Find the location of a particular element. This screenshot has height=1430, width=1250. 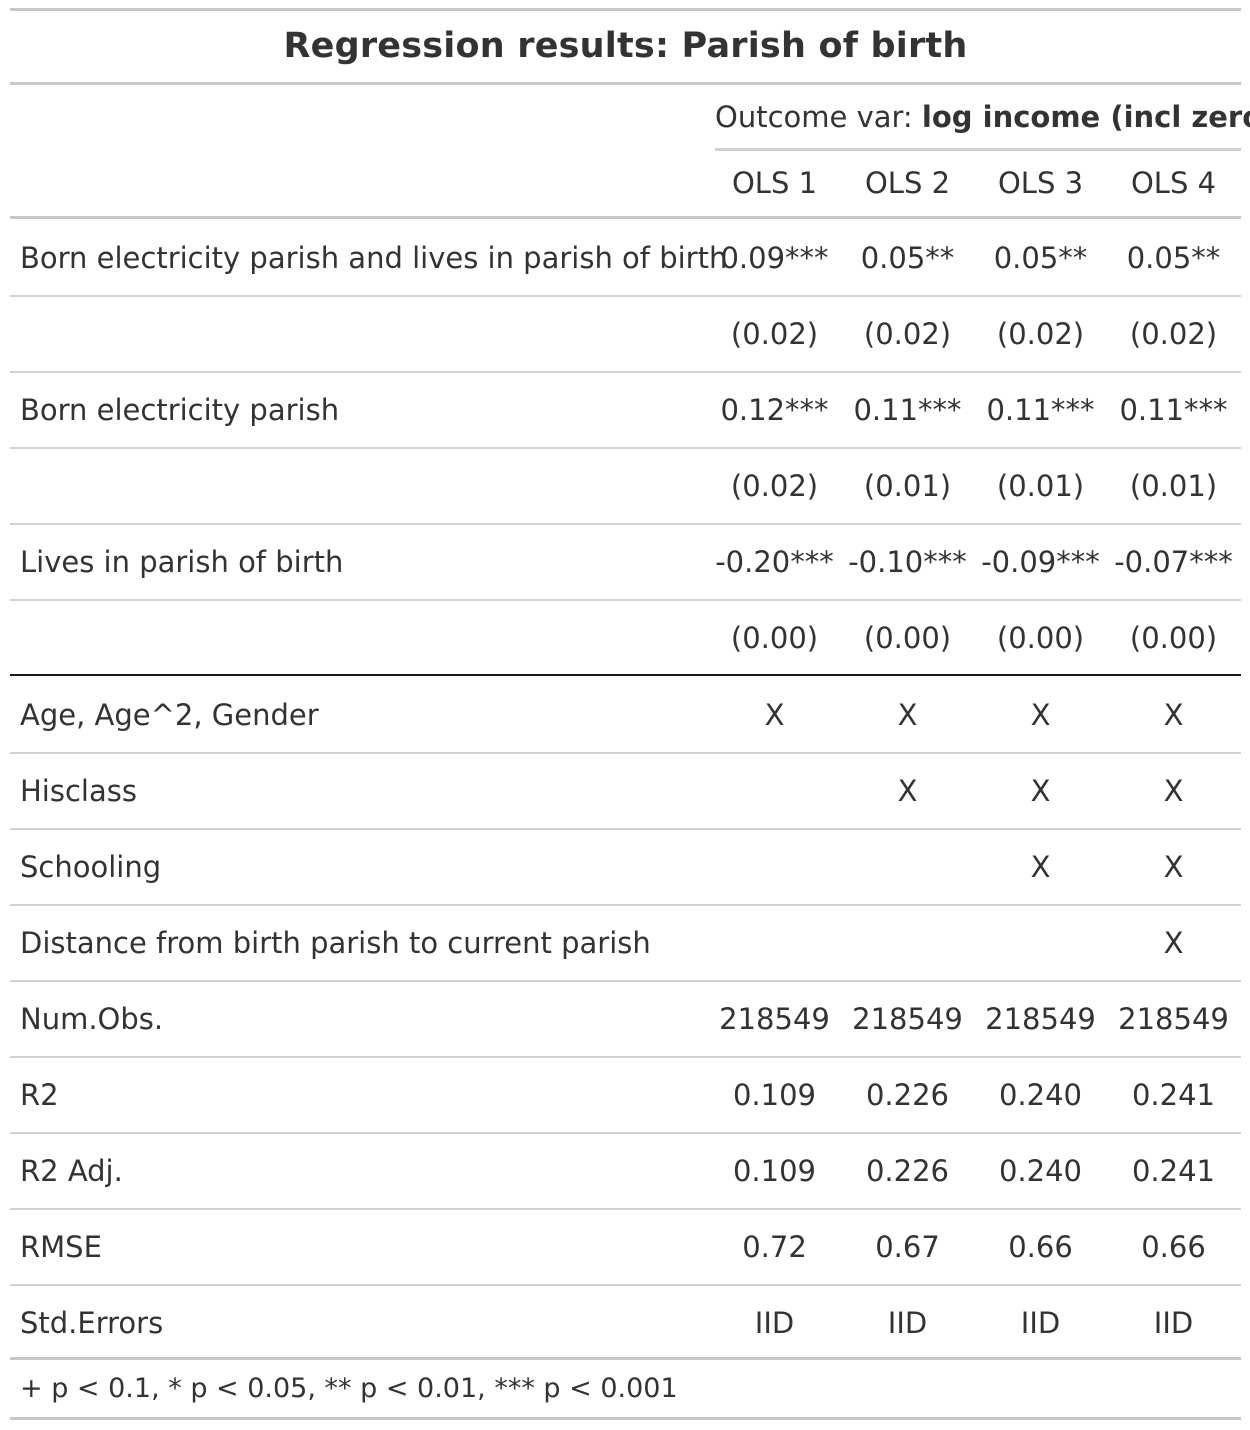

column-header: OLS 2 is located at coordinates (907, 183).